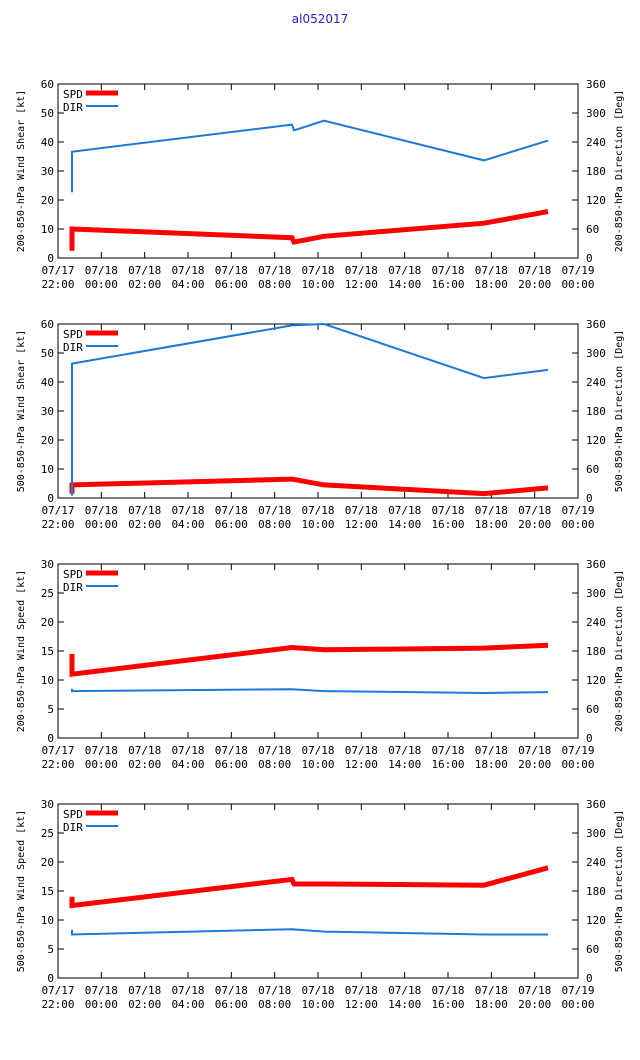 This screenshot has width=640, height=1060. I want to click on y-right-axis-label: 500-850-hPa Direction [Deg], so click(619, 411).